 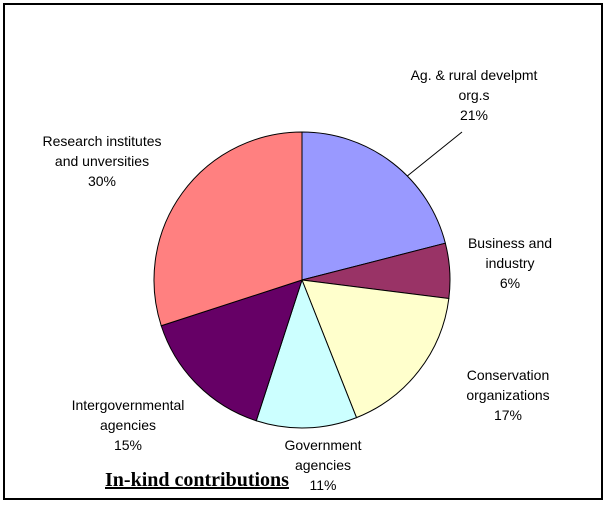 What do you see at coordinates (197, 480) in the screenshot?
I see `chart-title: In-kind contributions` at bounding box center [197, 480].